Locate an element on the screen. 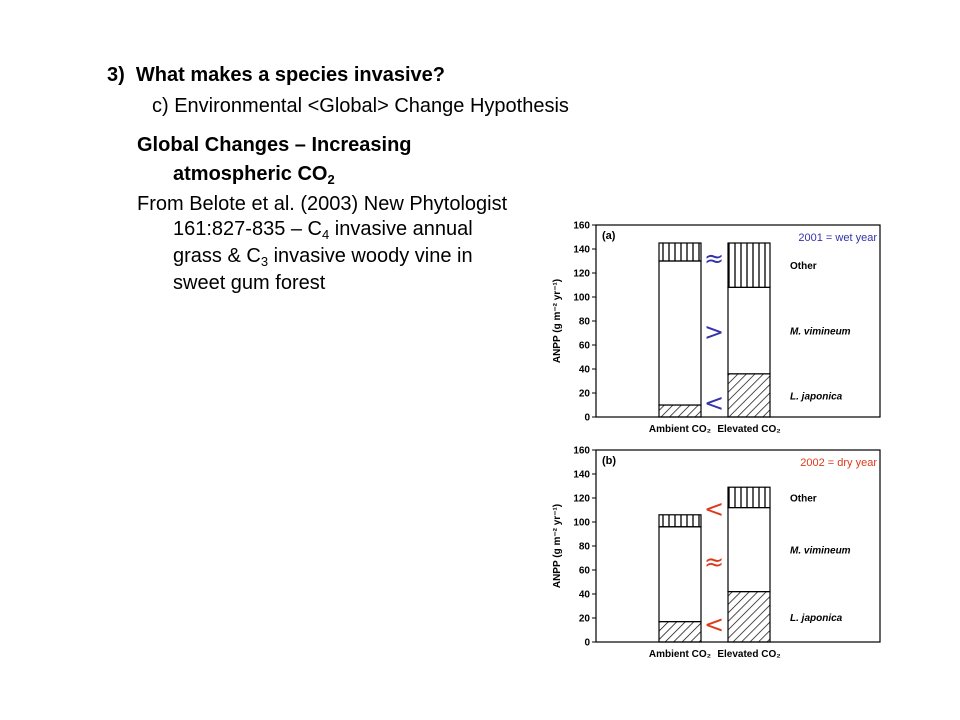  year-note: 2001 = wet year is located at coordinates (837, 238).